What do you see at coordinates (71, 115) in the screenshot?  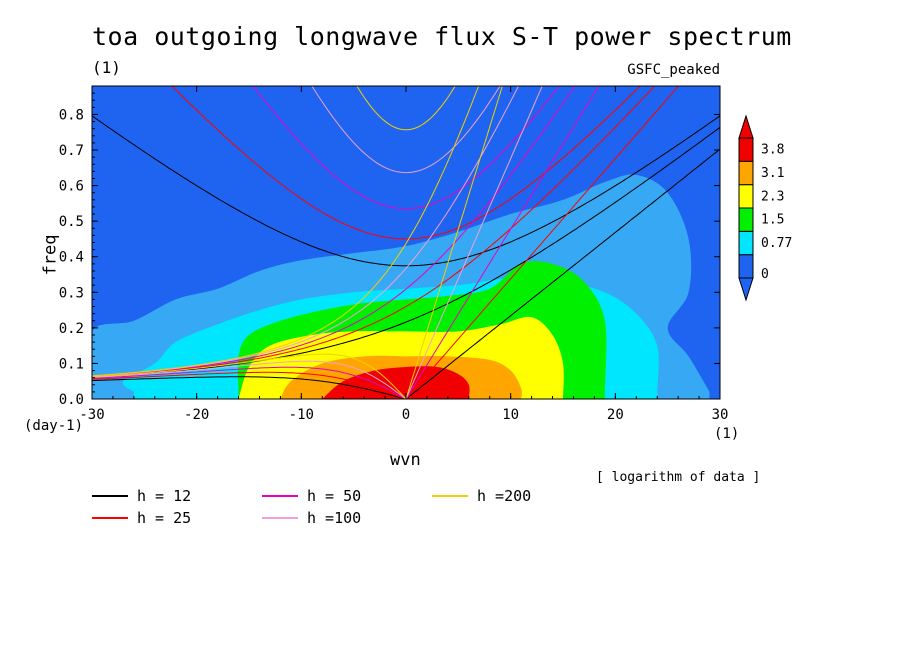 I see `y-tick-label: 0.8` at bounding box center [71, 115].